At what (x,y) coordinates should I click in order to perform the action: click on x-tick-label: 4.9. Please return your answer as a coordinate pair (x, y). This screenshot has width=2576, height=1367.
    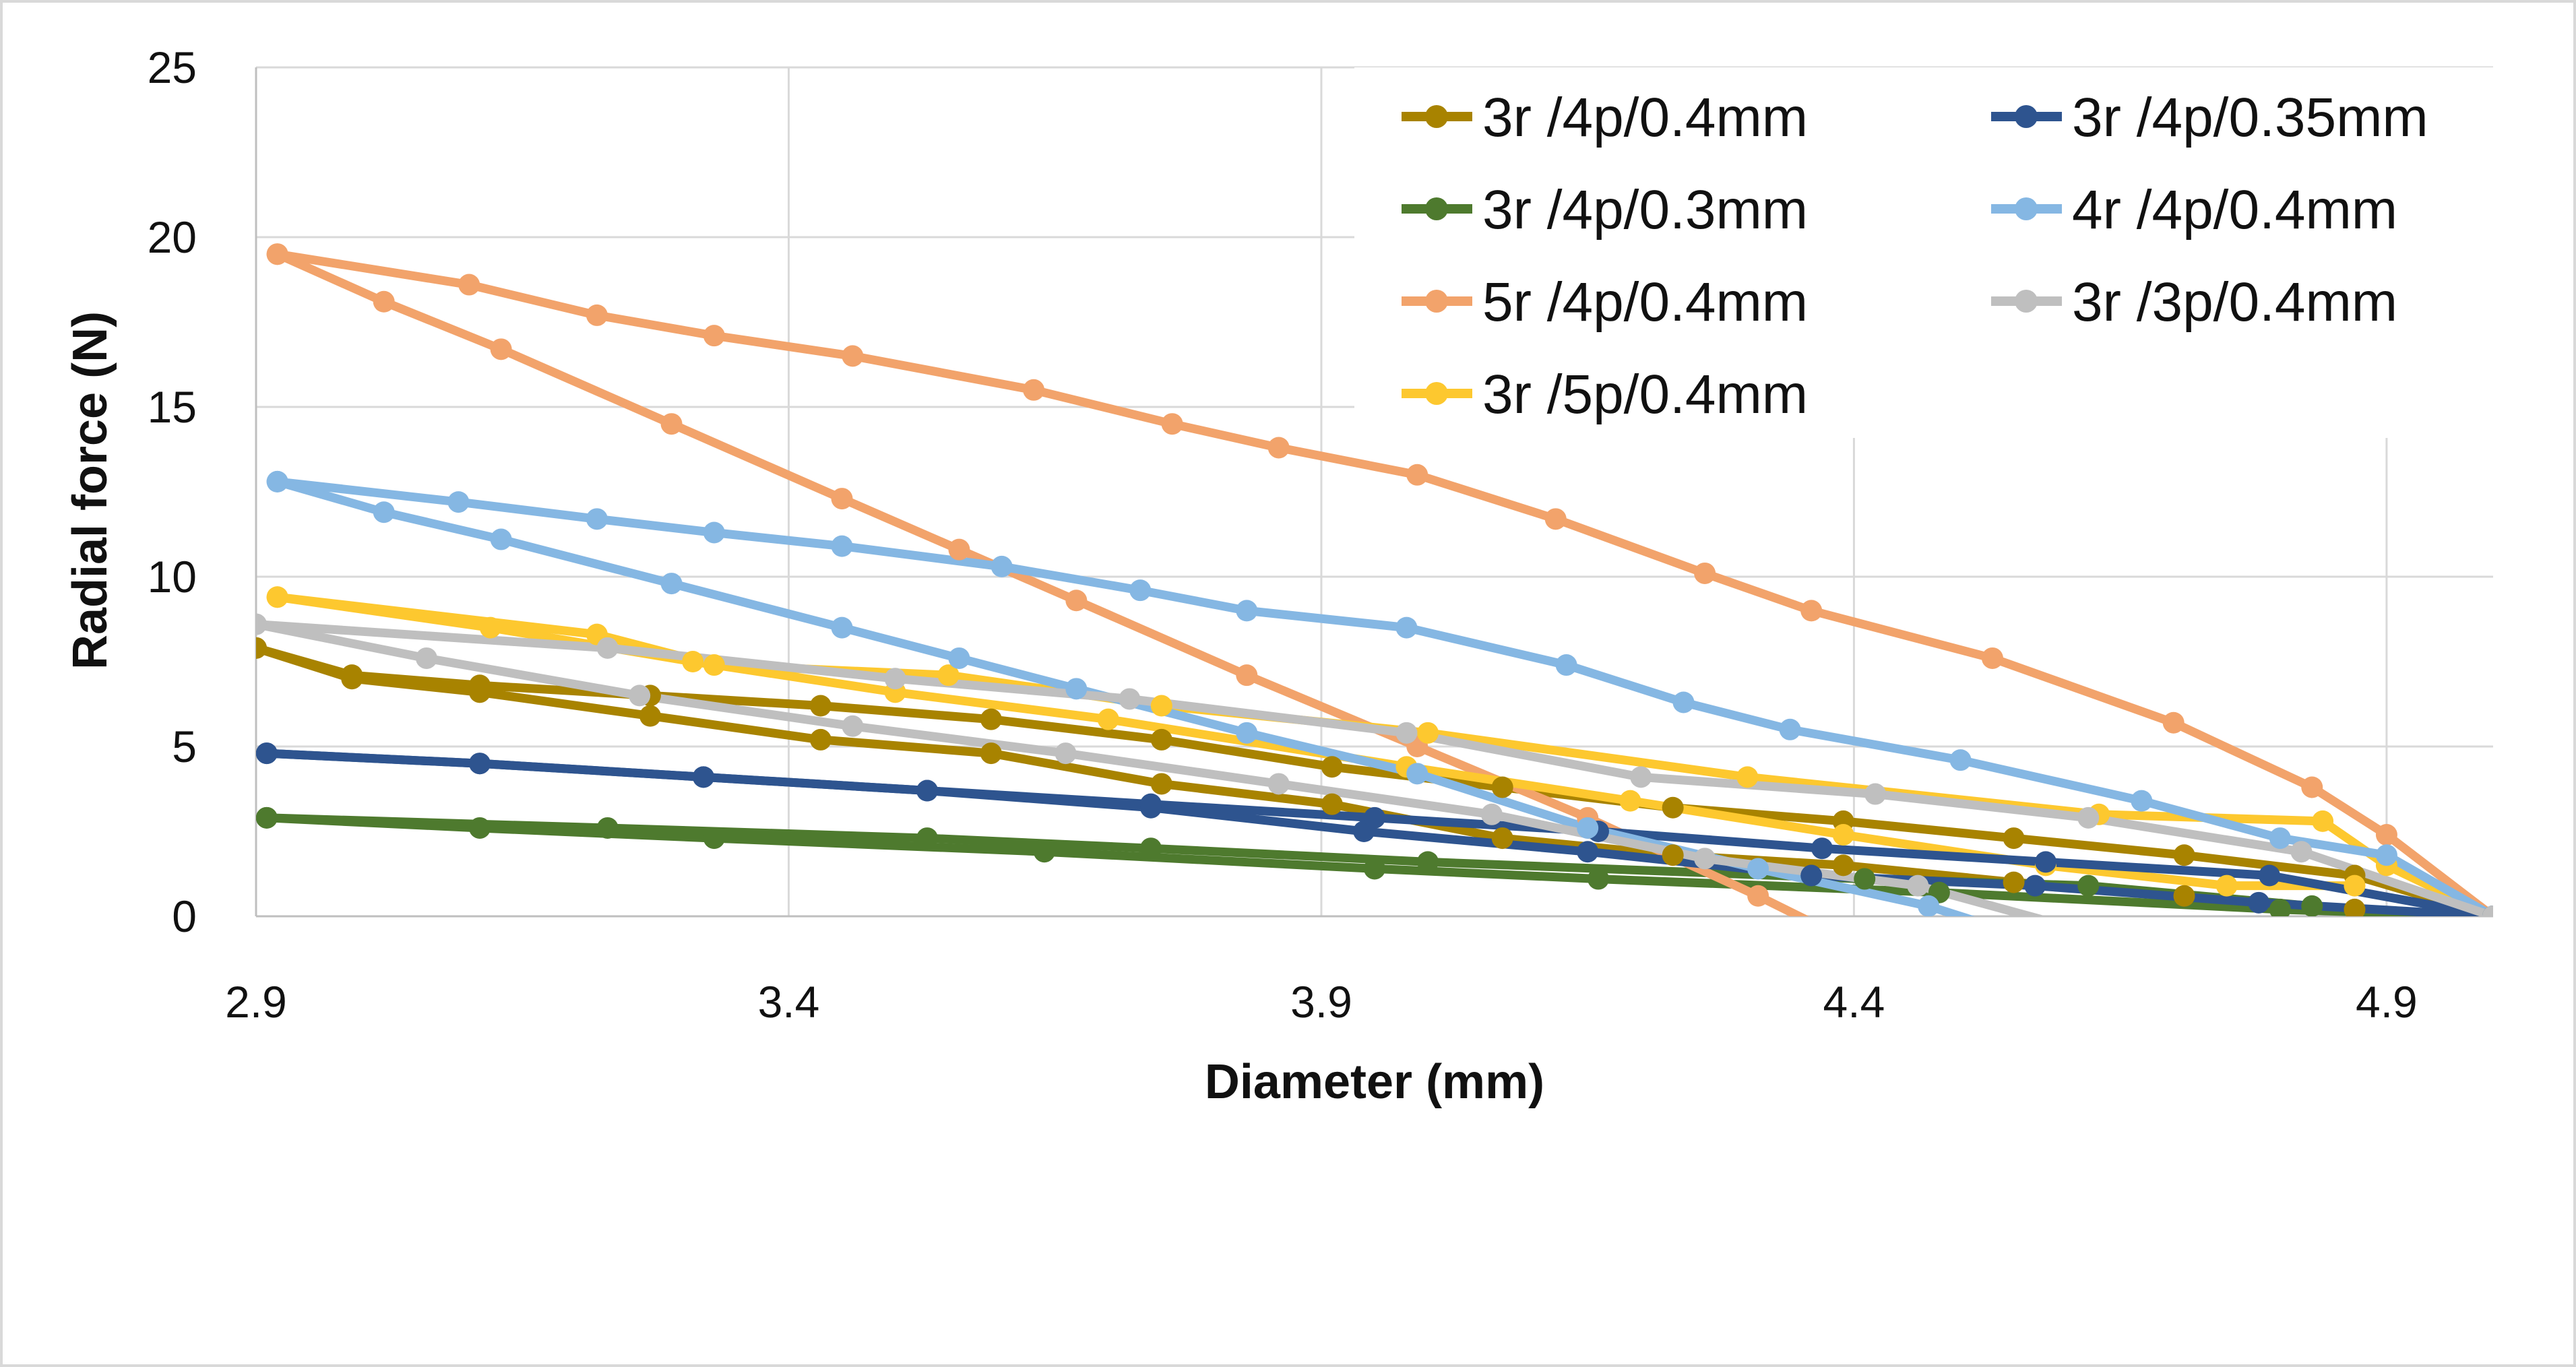
    Looking at the image, I should click on (2387, 1002).